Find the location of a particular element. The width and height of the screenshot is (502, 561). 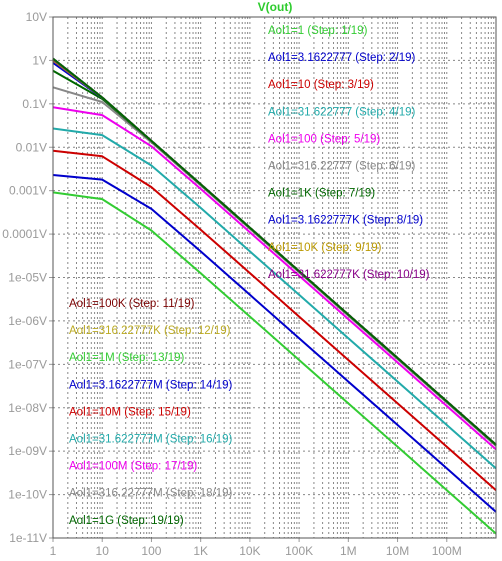

x-tick-label: 1M is located at coordinates (348, 551).